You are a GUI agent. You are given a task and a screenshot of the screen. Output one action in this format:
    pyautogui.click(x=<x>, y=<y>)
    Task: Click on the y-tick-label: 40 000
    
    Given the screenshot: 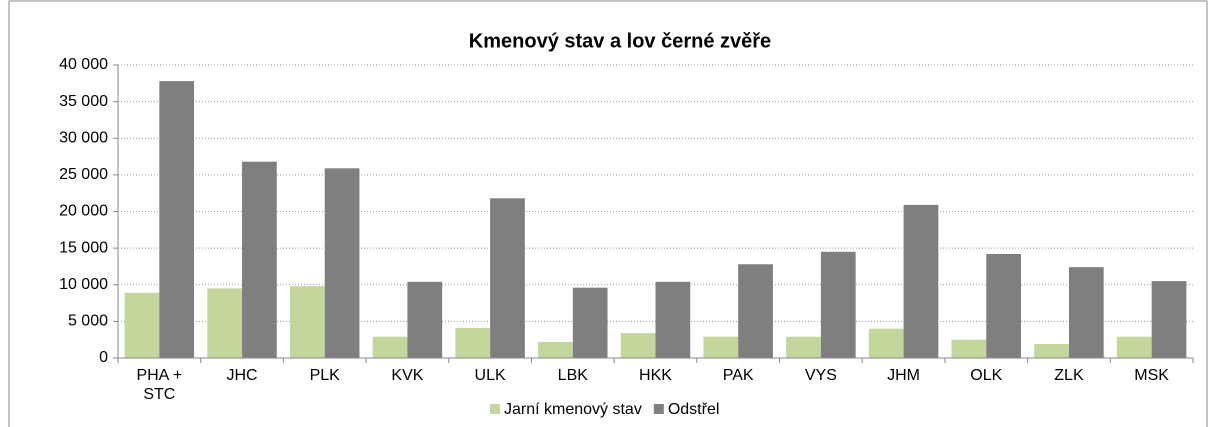 What is the action you would take?
    pyautogui.click(x=83, y=64)
    